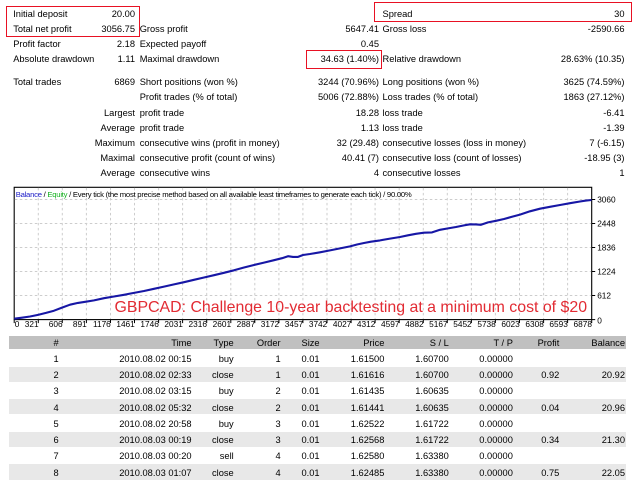 Image resolution: width=640 pixels, height=480 pixels. I want to click on svg-text: 5167, so click(438, 324).